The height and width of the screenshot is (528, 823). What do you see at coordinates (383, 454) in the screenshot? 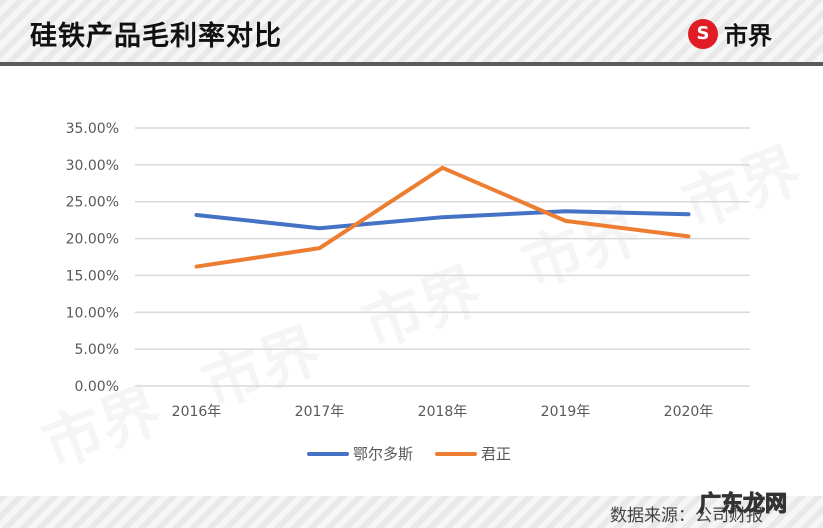
I see `legend-label: 鄂尔多斯` at bounding box center [383, 454].